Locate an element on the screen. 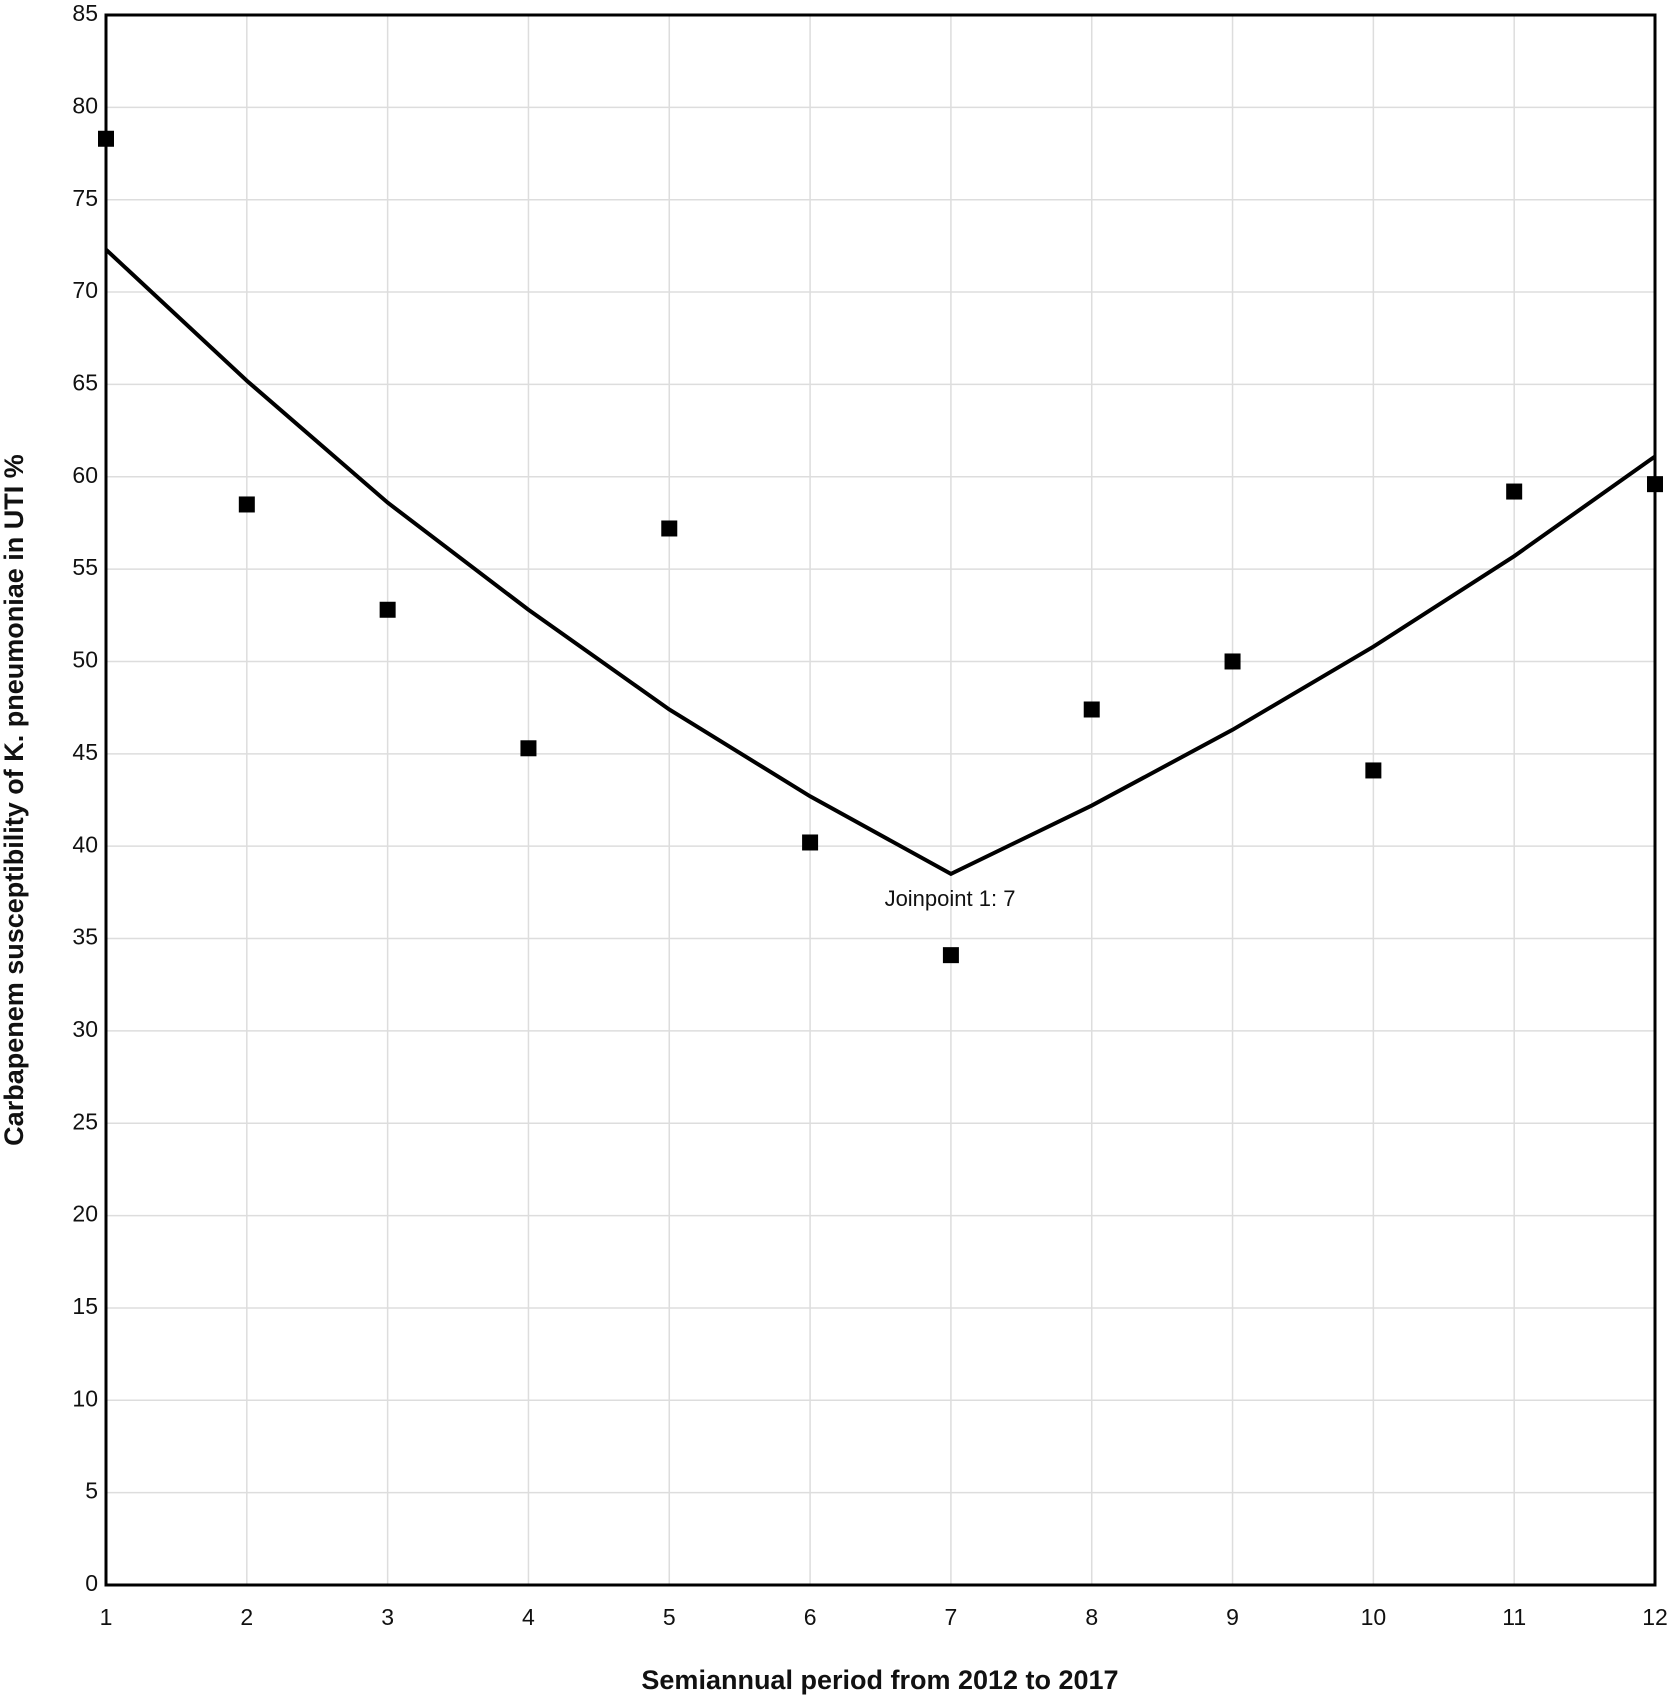 The height and width of the screenshot is (1700, 1675). y-tick-label: 40 is located at coordinates (85, 844).